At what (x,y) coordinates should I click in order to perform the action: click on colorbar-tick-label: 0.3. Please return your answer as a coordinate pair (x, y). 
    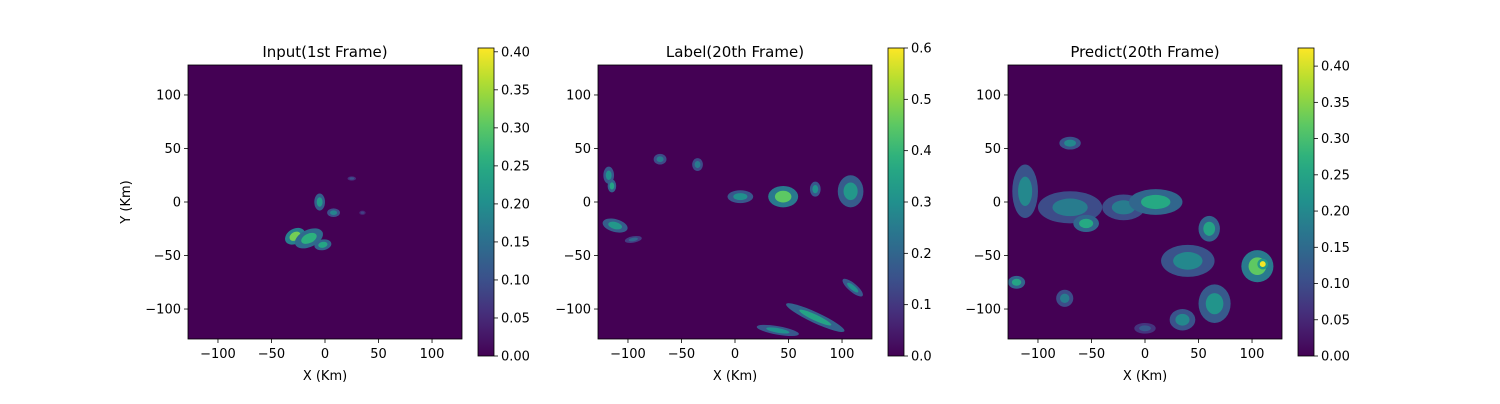
    Looking at the image, I should click on (921, 203).